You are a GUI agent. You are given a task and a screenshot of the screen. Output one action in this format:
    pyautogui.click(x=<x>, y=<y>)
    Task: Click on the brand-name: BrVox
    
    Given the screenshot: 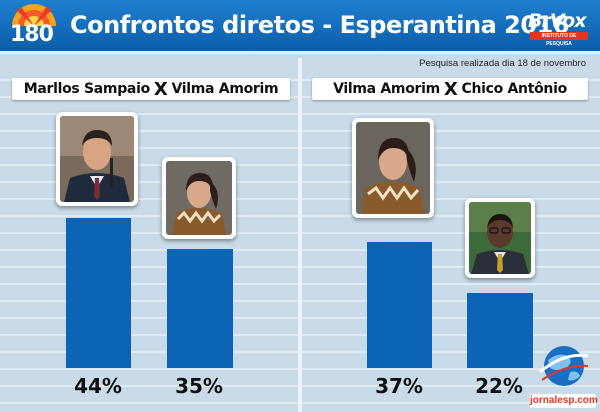 What is the action you would take?
    pyautogui.click(x=557, y=21)
    